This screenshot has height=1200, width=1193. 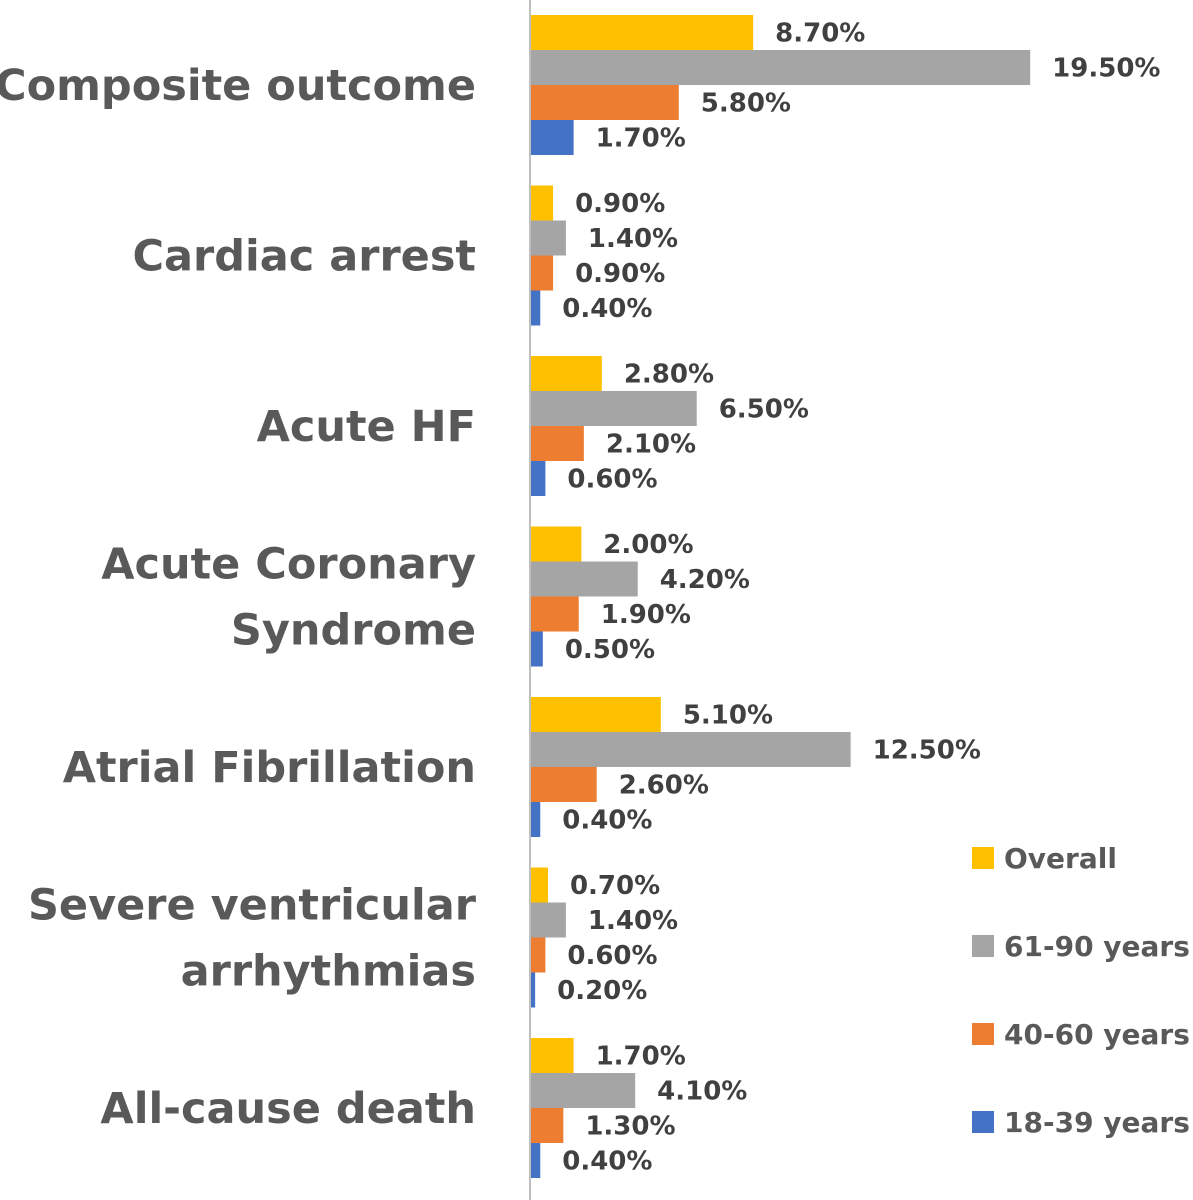 What do you see at coordinates (642, 32) in the screenshot?
I see `bar-composite-outcome-overall` at bounding box center [642, 32].